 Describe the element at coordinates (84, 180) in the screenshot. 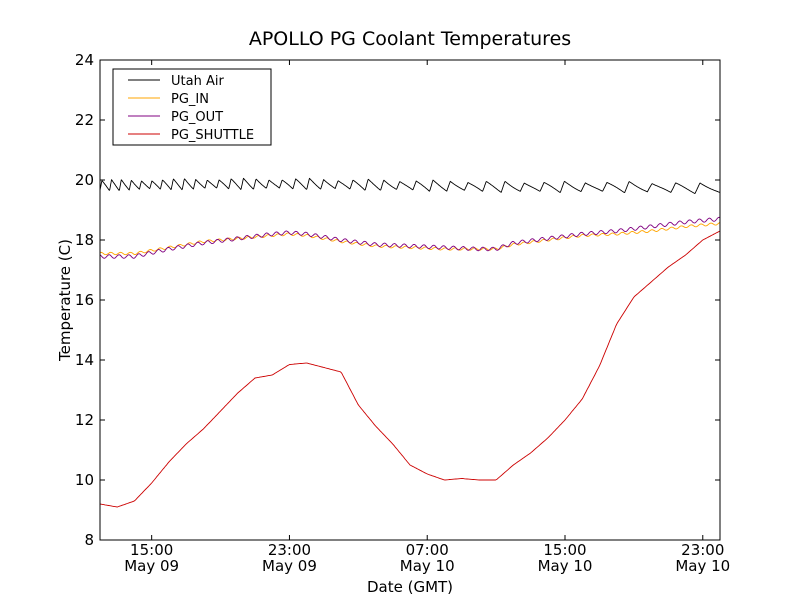

I see `y-tick-label: 20` at that location.